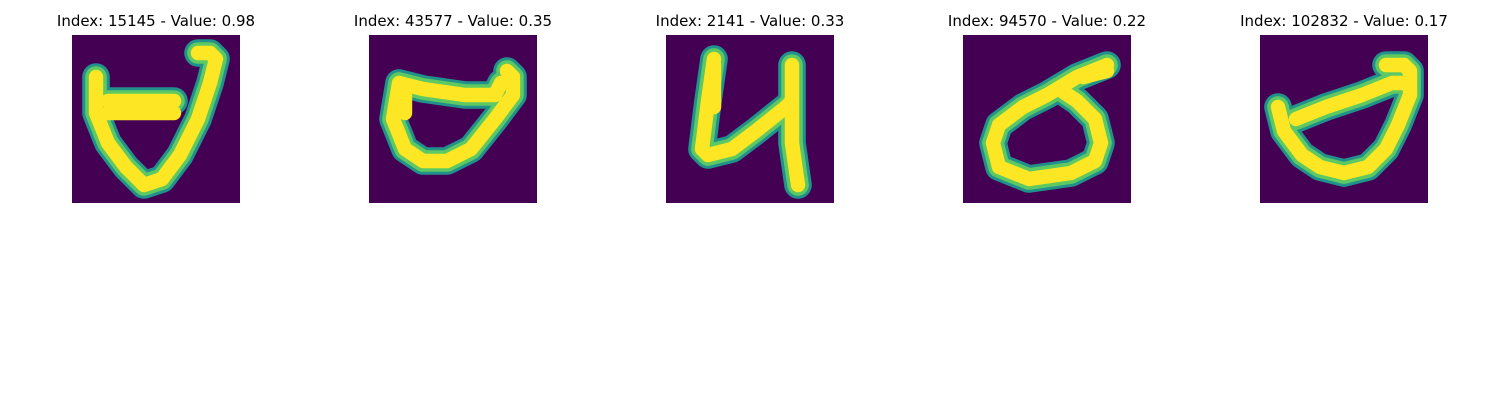  Describe the element at coordinates (750, 21) in the screenshot. I see `panel-title: Index: 2141 - Value: 0.33` at that location.